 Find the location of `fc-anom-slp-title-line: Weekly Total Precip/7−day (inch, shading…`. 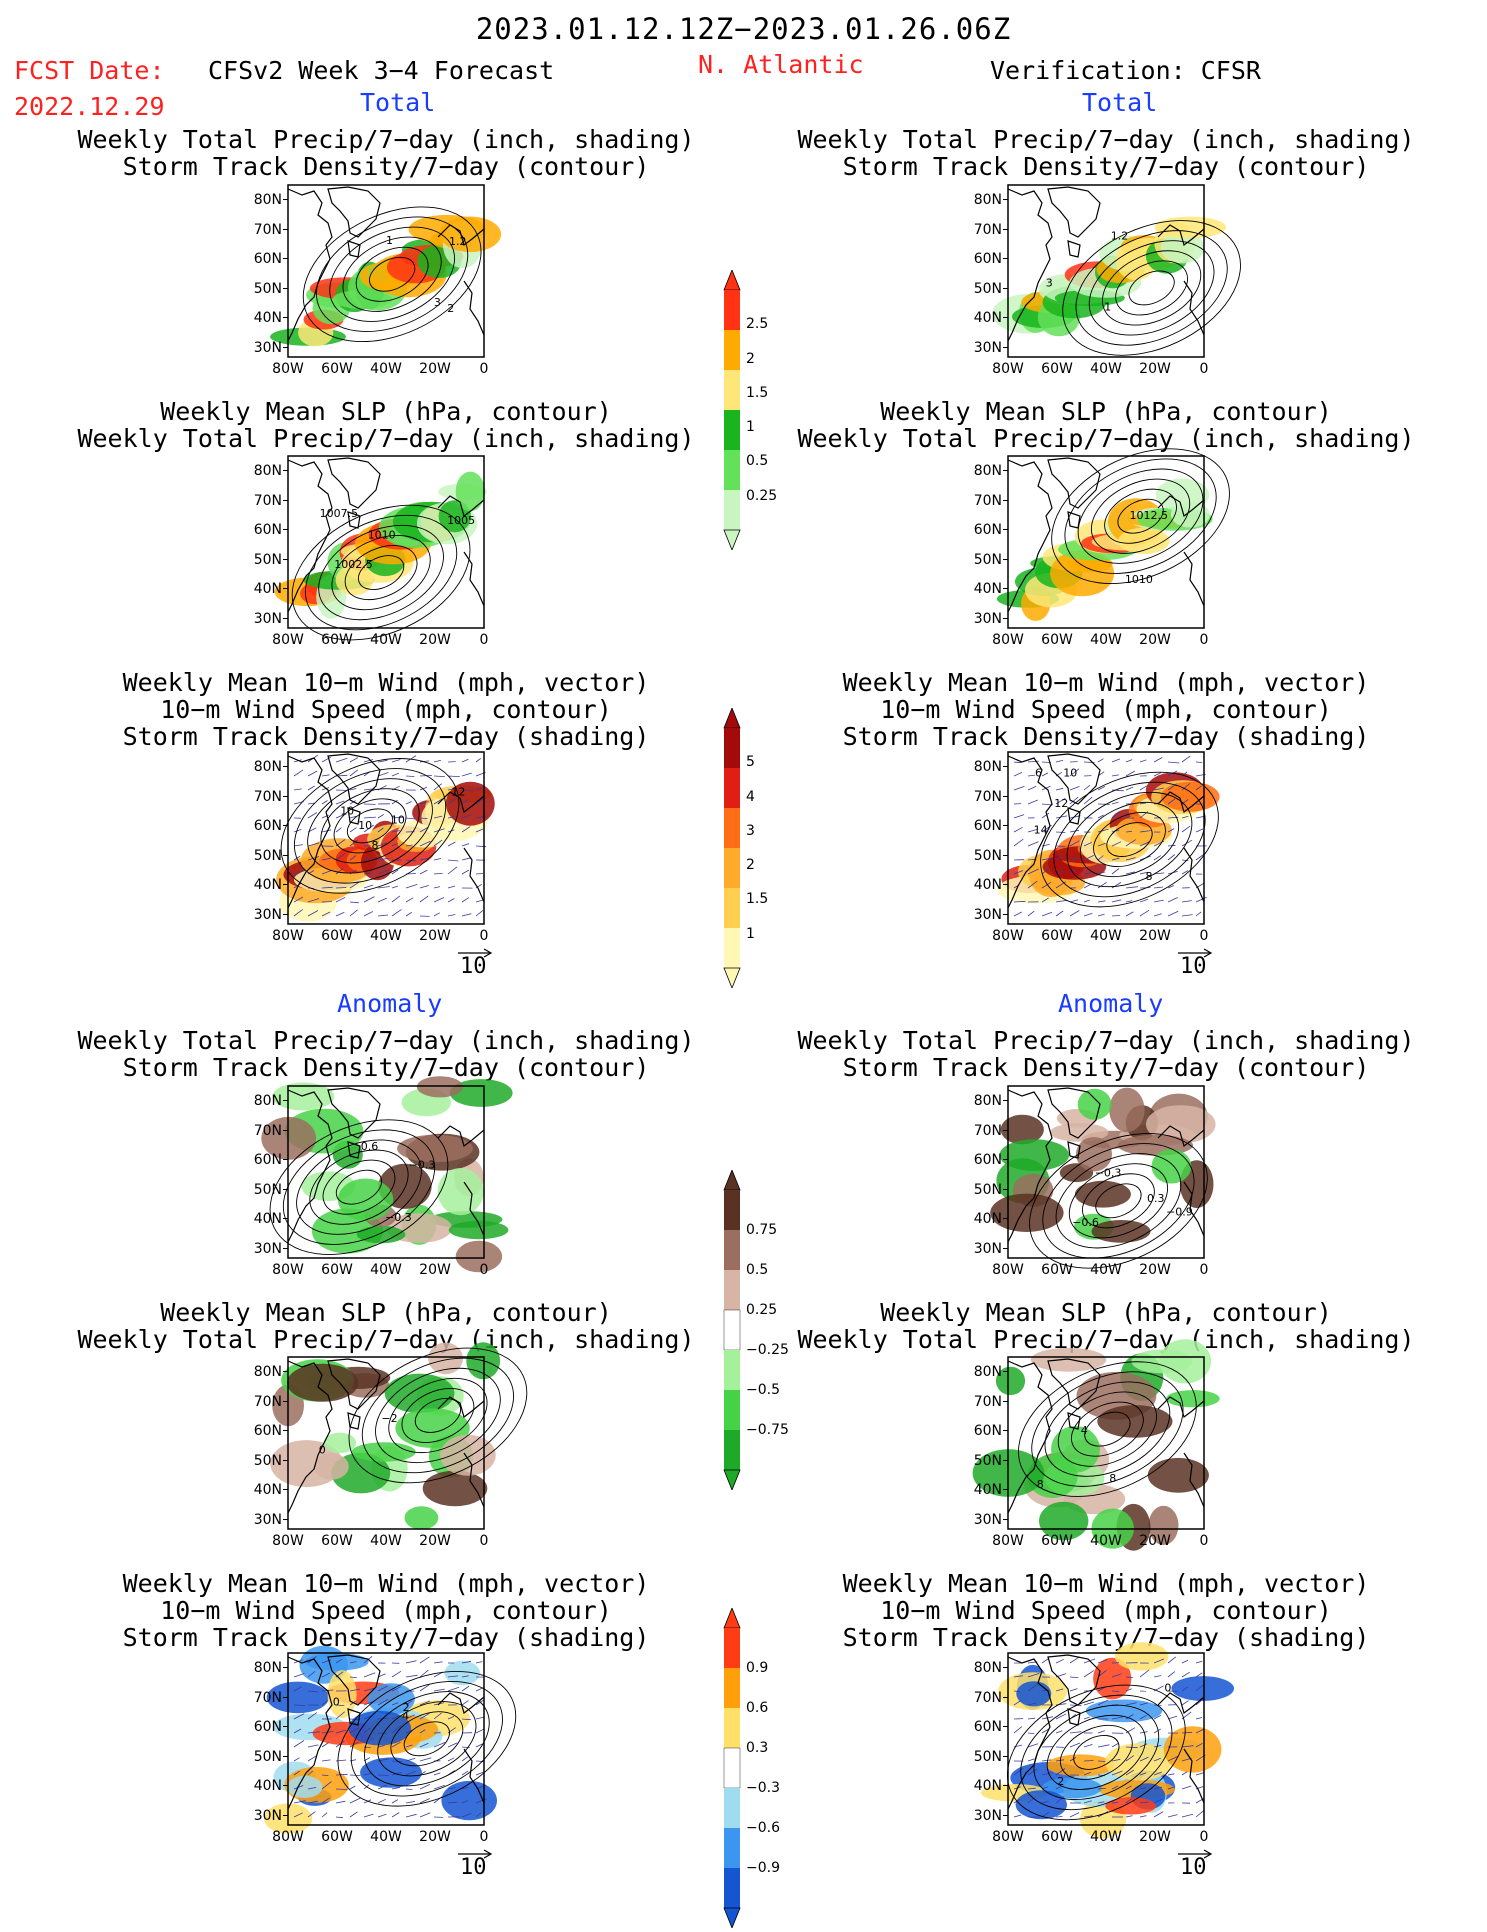

fc-anom-slp-title-line: Weekly Total Precip/7−day (inch, shading… is located at coordinates (386, 1339).